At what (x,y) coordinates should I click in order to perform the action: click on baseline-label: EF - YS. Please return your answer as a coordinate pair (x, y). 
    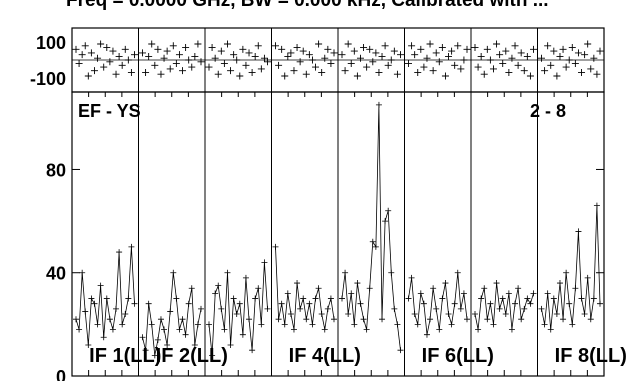
    Looking at the image, I should click on (109, 111).